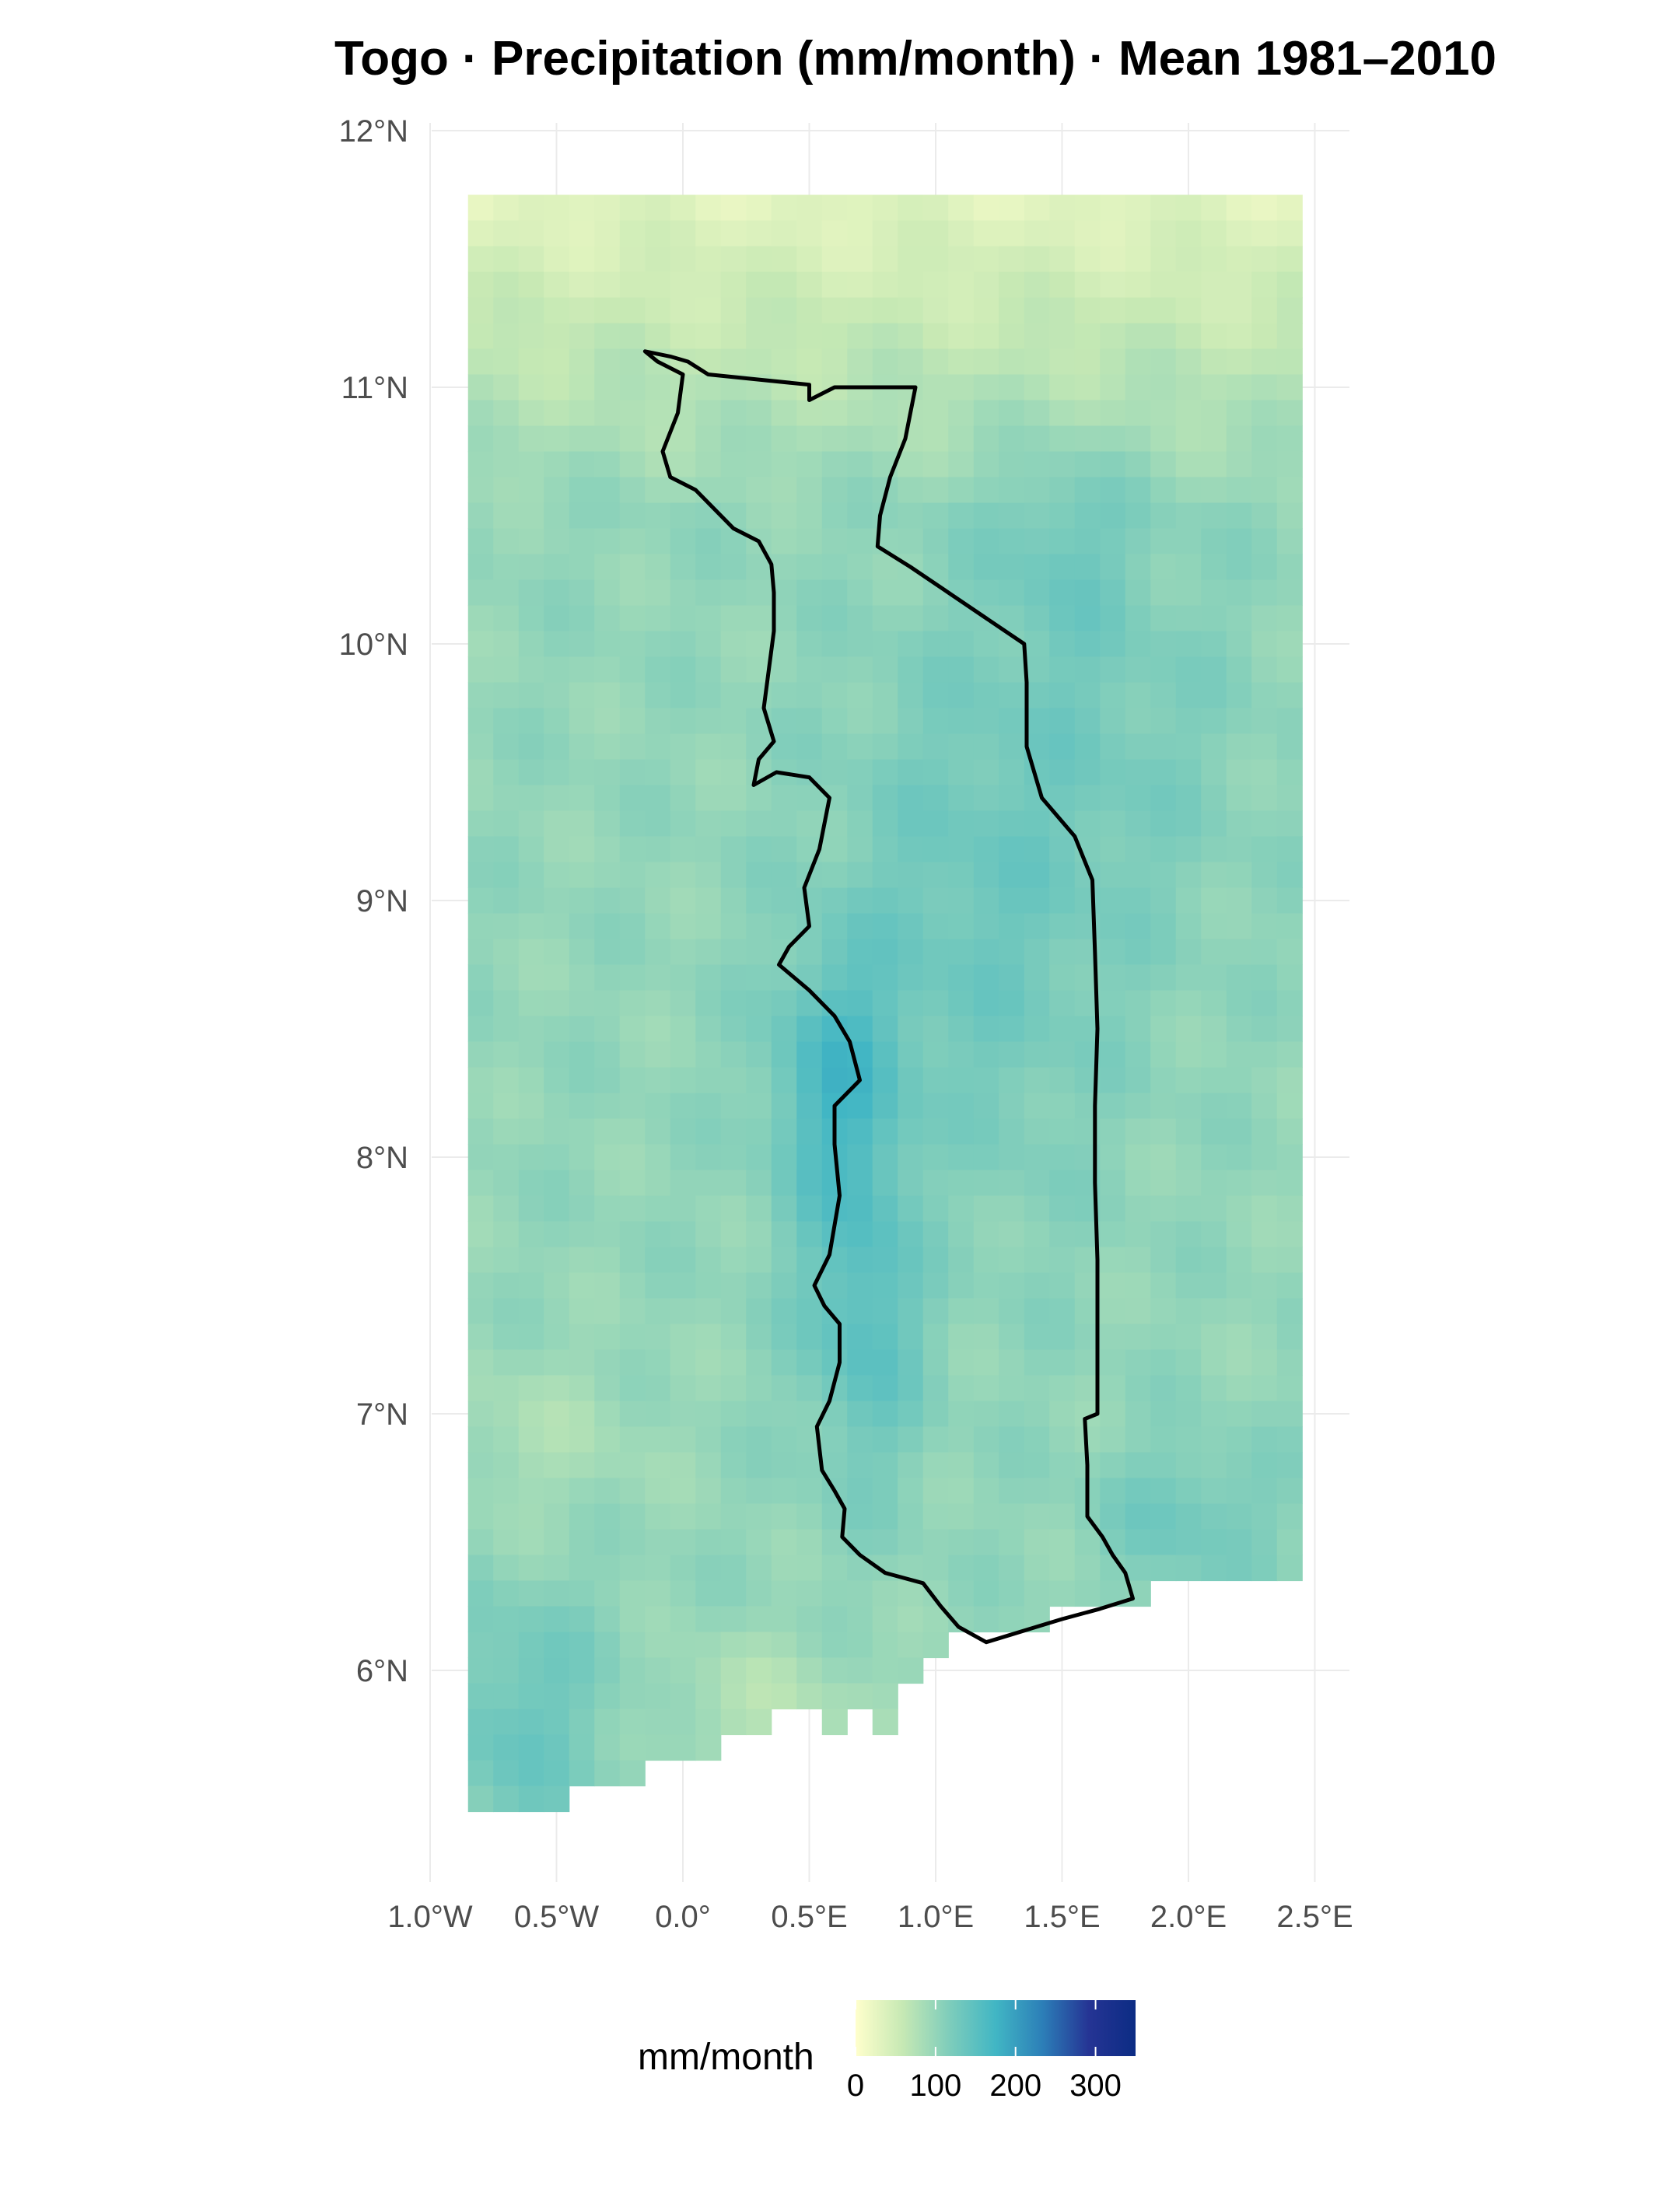  What do you see at coordinates (1188, 1917) in the screenshot?
I see `lon-tick-label: 2.0°E` at bounding box center [1188, 1917].